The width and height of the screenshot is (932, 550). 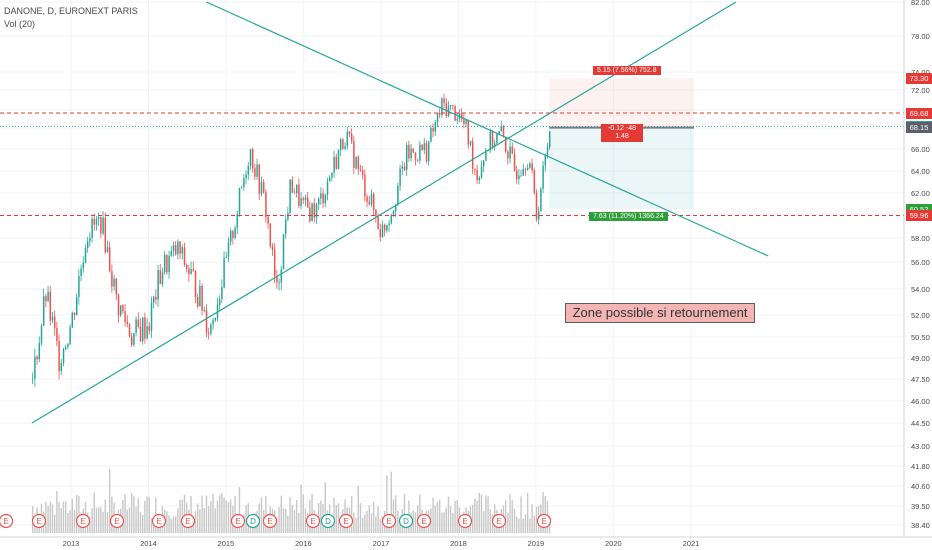 I want to click on y-tick-label: 46.00, so click(x=920, y=401).